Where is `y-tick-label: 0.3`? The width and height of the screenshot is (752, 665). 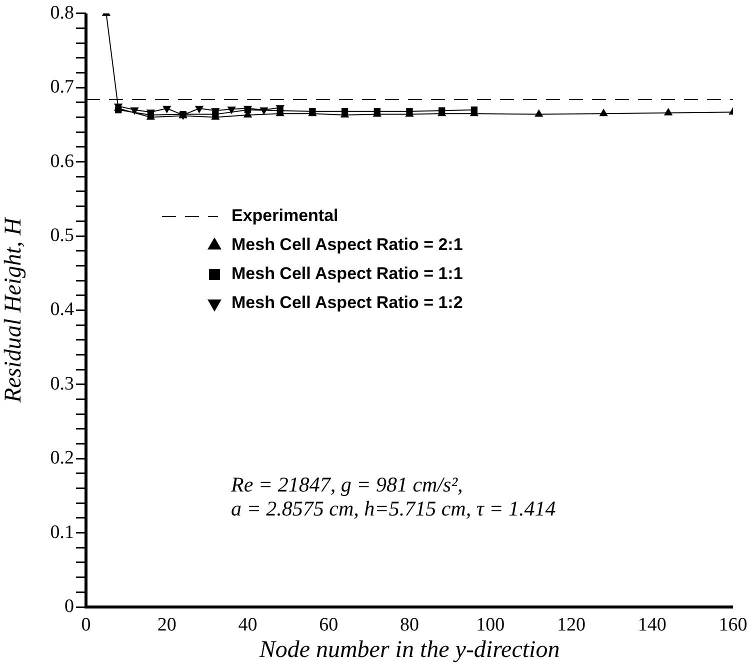
y-tick-label: 0.3 is located at coordinates (62, 383).